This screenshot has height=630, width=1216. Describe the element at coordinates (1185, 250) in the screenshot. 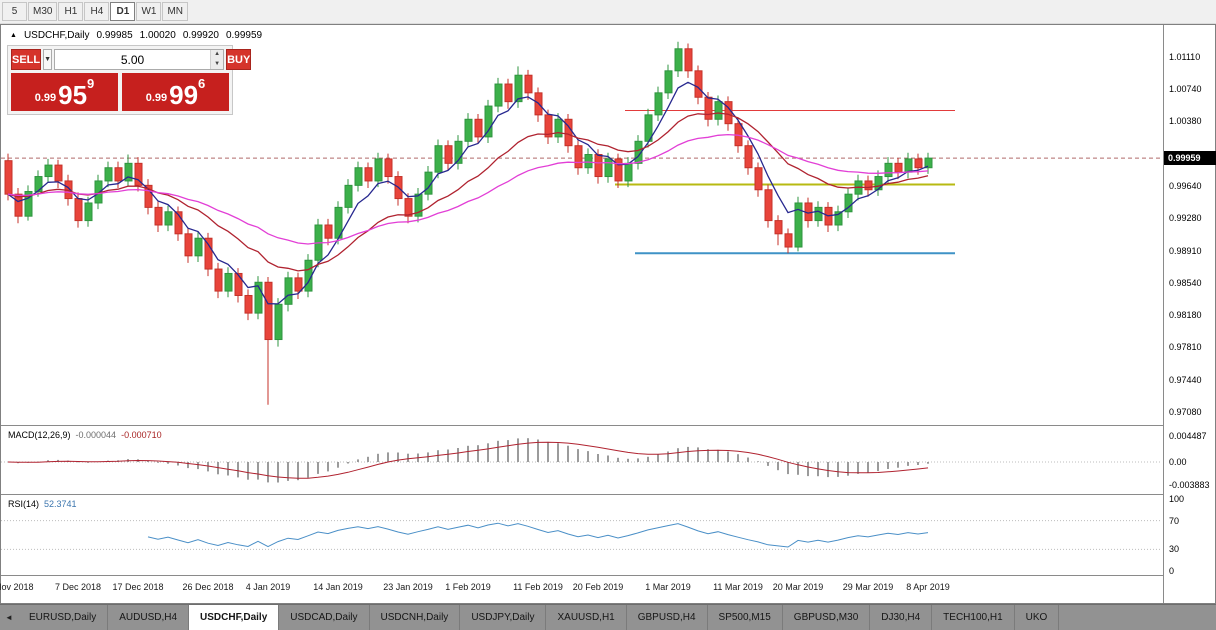

I see `price-tick: 0.98910` at that location.